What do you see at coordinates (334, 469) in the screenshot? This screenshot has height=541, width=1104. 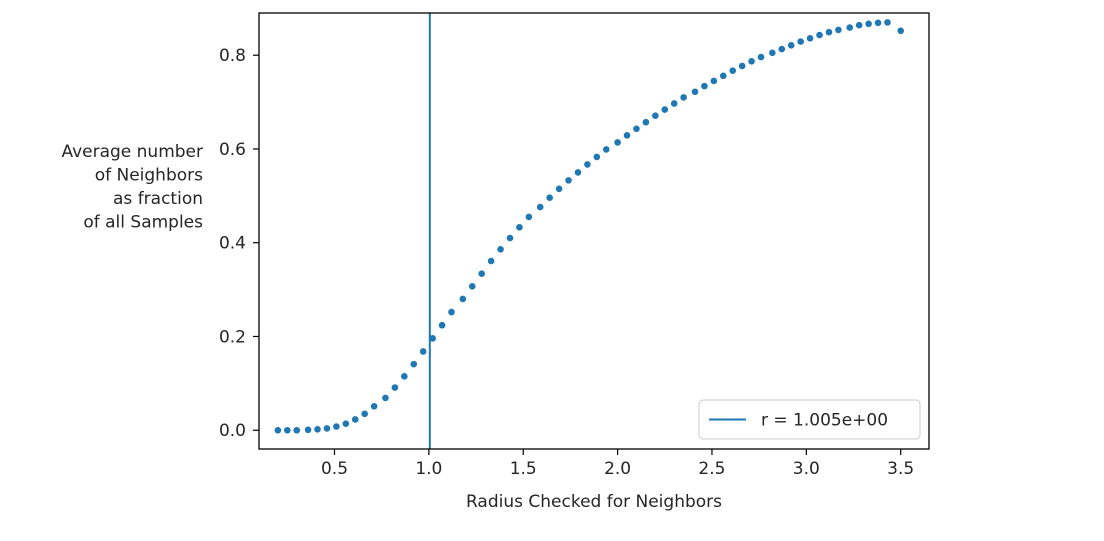 I see `x-tick-label: 0.5` at bounding box center [334, 469].